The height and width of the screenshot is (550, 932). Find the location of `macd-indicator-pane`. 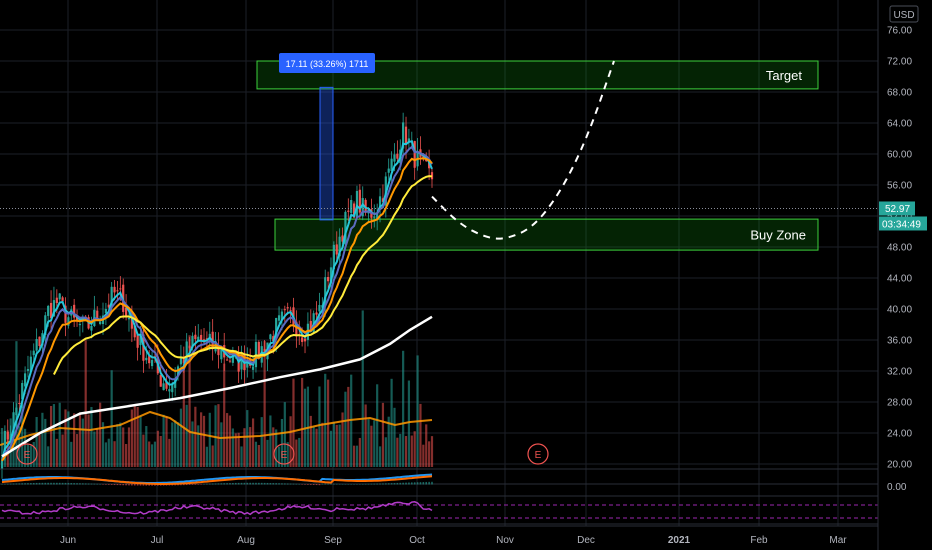

macd-indicator-pane is located at coordinates (439, 479).